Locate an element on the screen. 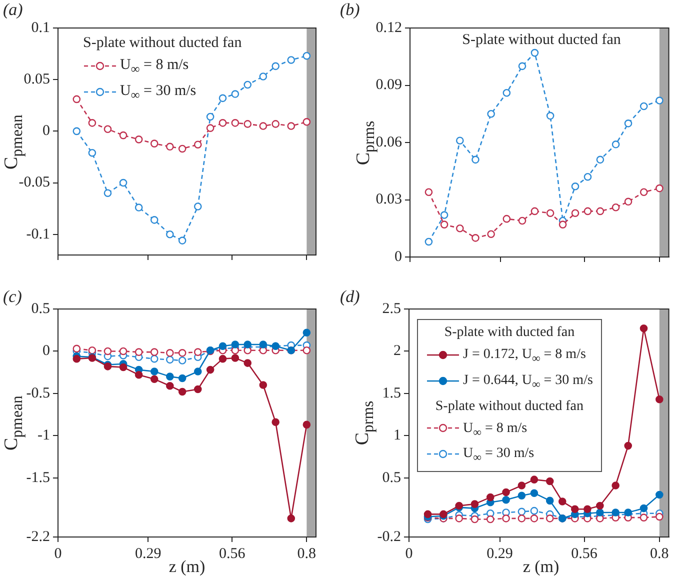  y-tick-label: -0.5 is located at coordinates (38, 393).